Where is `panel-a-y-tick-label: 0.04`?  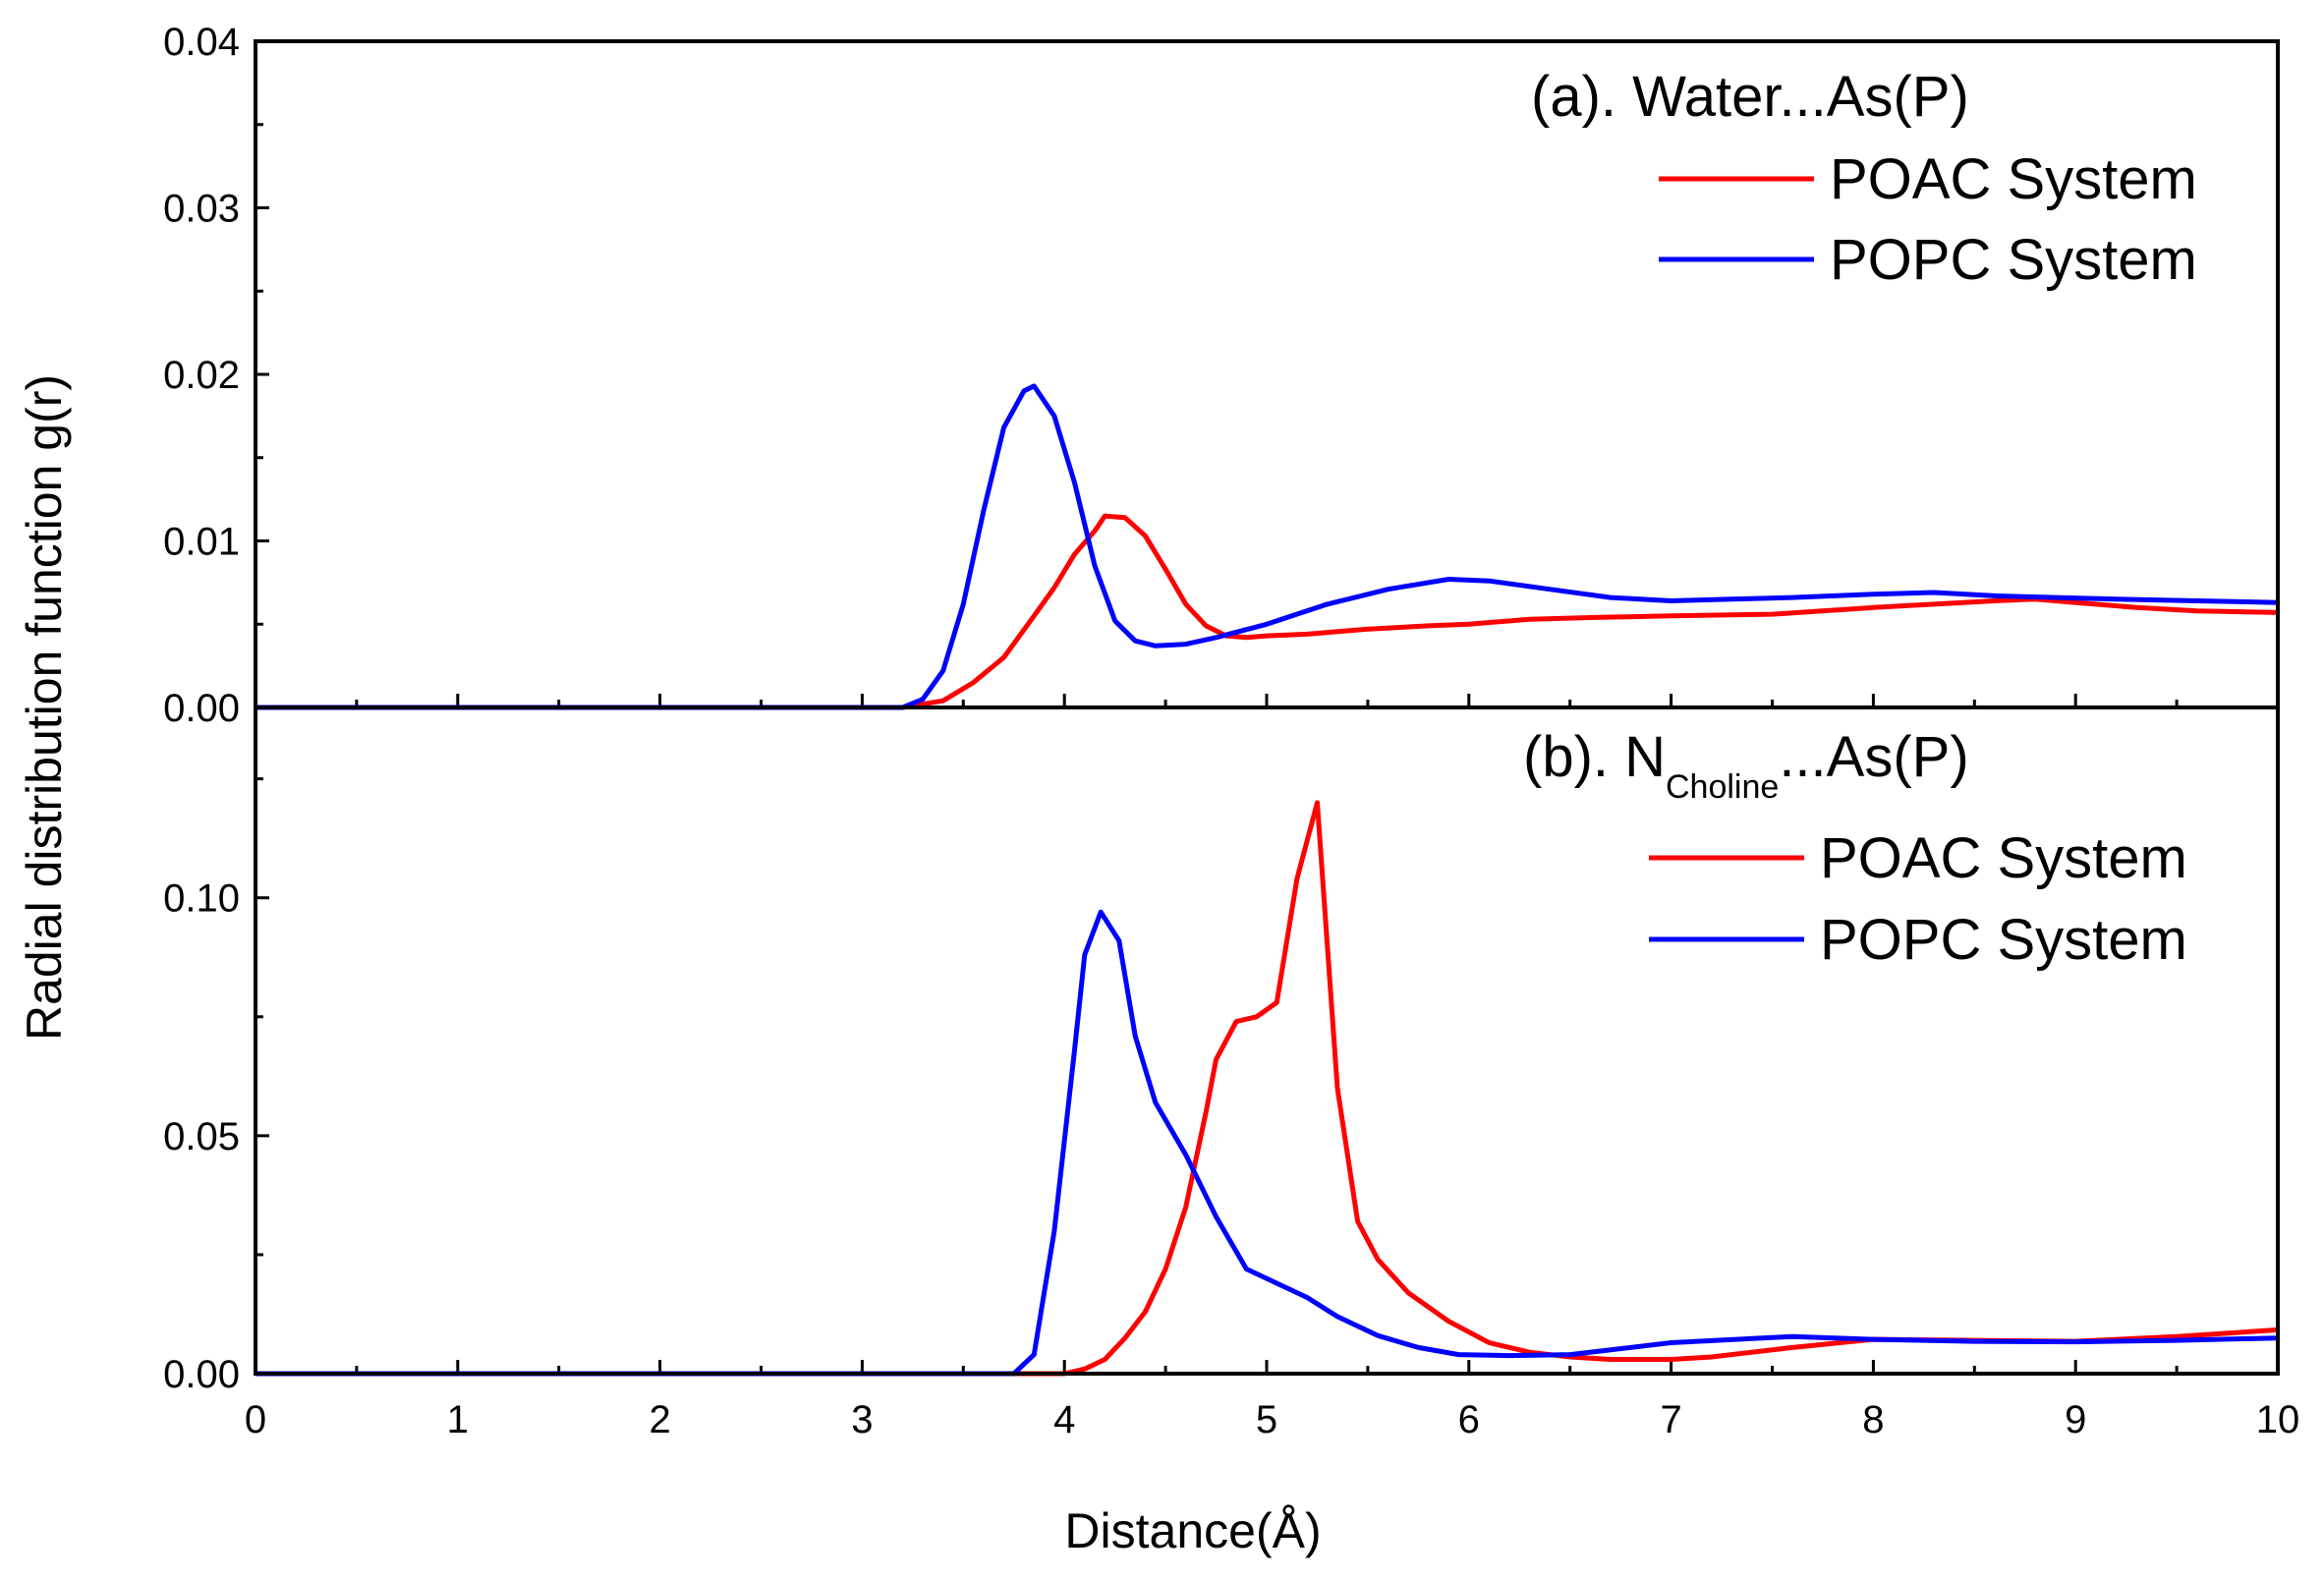
panel-a-y-tick-label: 0.04 is located at coordinates (201, 42).